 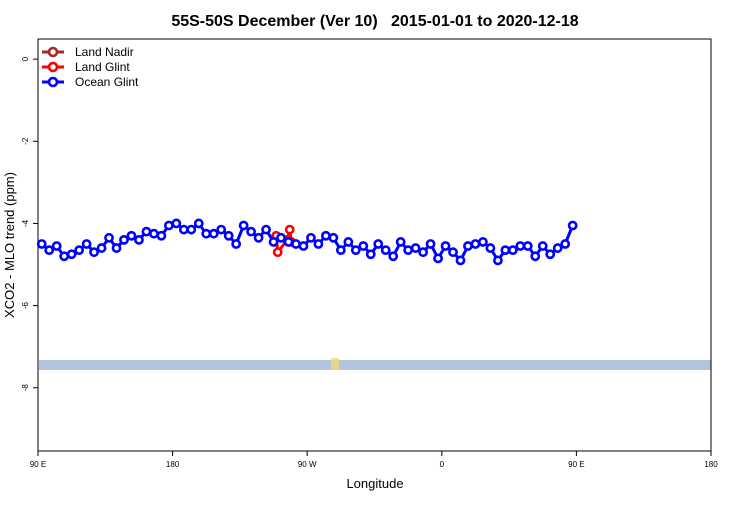 I want to click on y-tick-label: -2, so click(x=25, y=141).